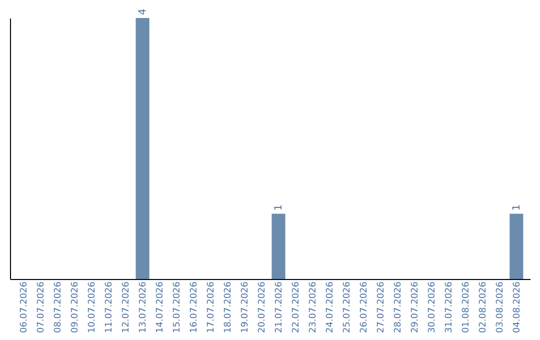 This screenshot has height=340, width=540. Describe the element at coordinates (143, 11) in the screenshot. I see `data-label: 4` at that location.